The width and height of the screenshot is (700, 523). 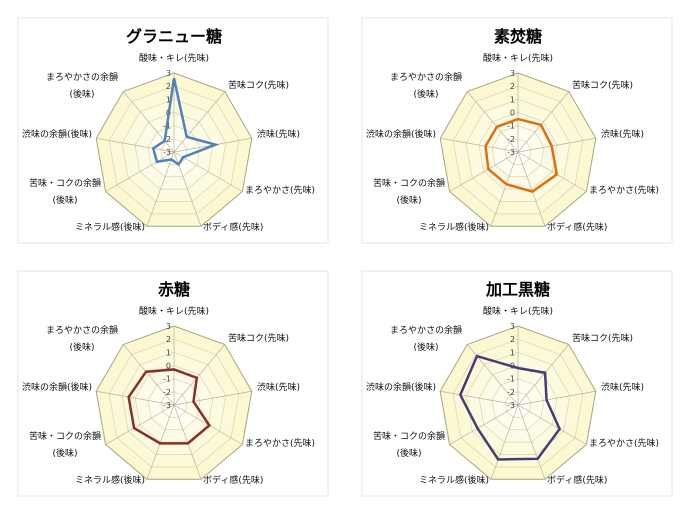 What do you see at coordinates (518, 36) in the screenshot?
I see `chart-title: 素焚糖` at bounding box center [518, 36].